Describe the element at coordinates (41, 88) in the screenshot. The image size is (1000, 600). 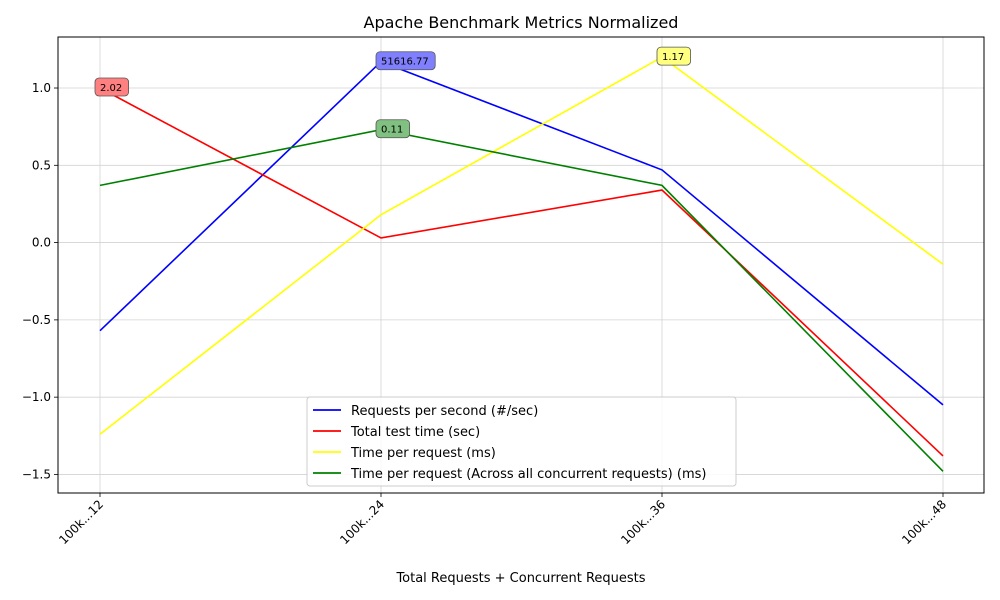
I see `y-tick-label: 1.0` at that location.